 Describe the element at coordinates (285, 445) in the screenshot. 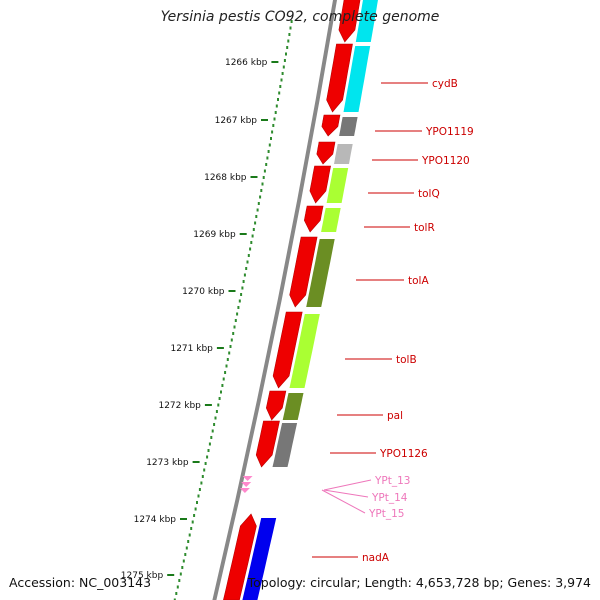

I see `cog-box-YPO1126` at that location.